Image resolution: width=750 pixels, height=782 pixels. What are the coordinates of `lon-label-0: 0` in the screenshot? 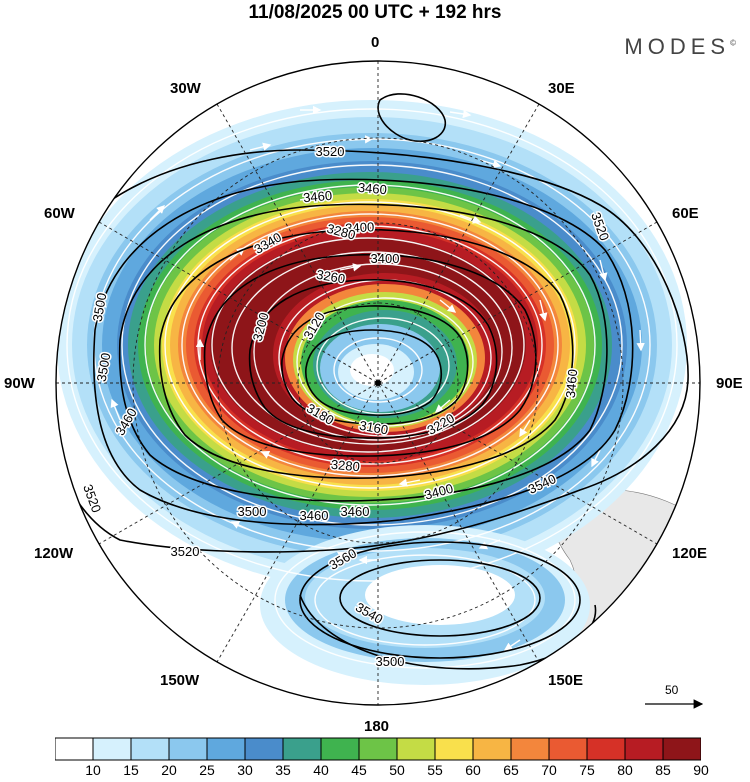 It's located at (375, 42).